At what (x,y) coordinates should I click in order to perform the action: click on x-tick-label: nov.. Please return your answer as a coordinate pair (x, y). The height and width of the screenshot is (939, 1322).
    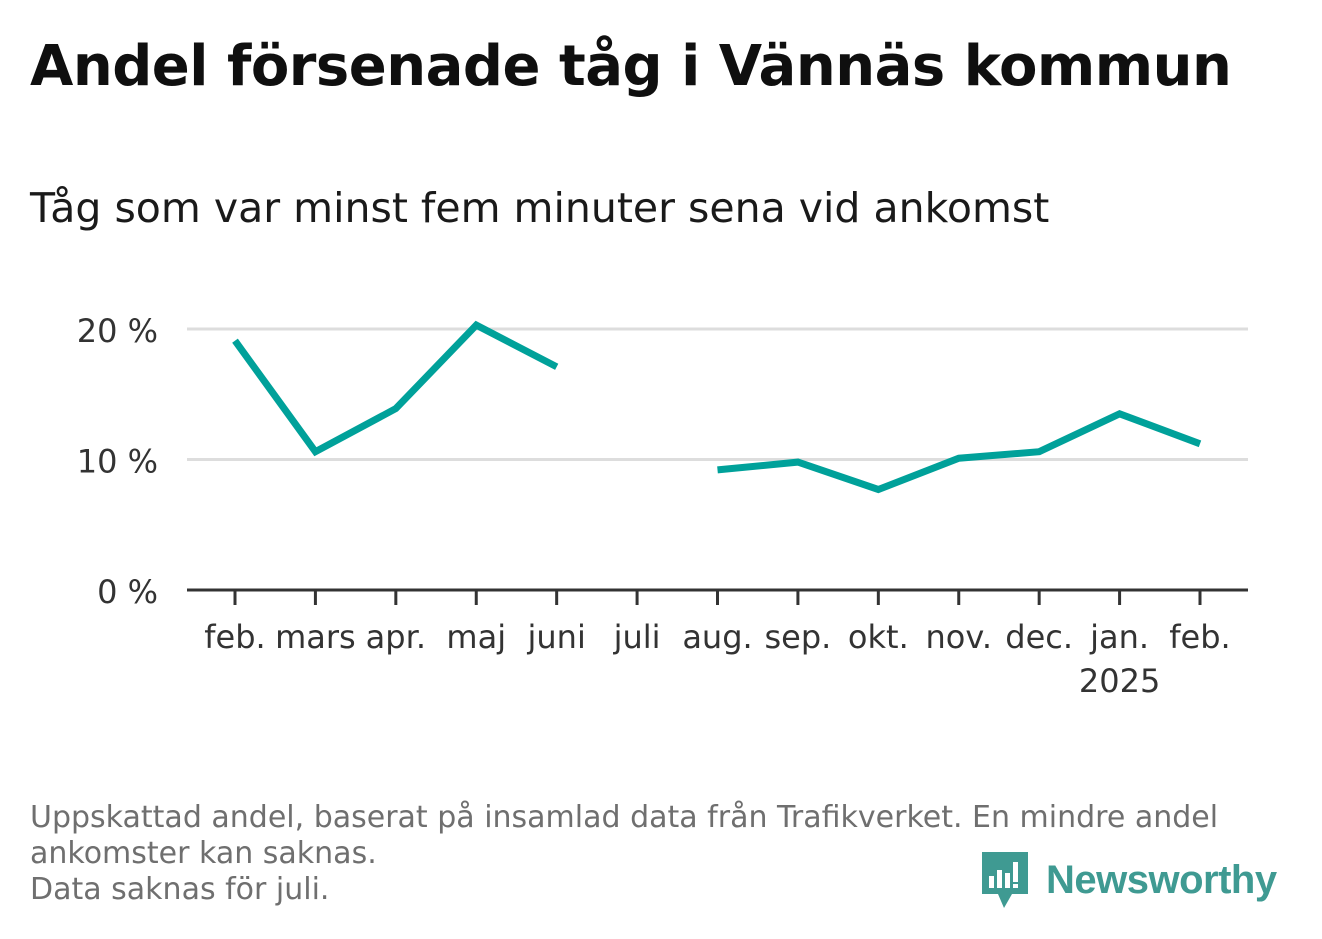
    Looking at the image, I should click on (959, 637).